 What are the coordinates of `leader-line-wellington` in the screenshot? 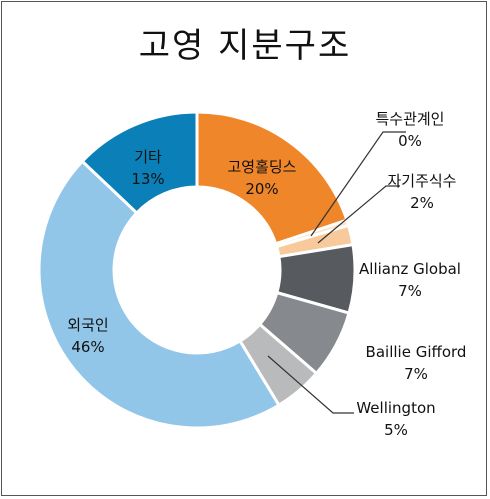 It's located at (310, 384).